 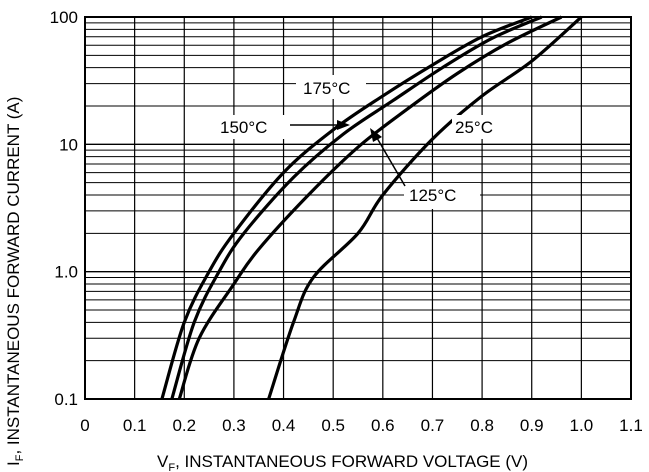 What do you see at coordinates (163, 461) in the screenshot?
I see `x-axis-title-main: V` at bounding box center [163, 461].